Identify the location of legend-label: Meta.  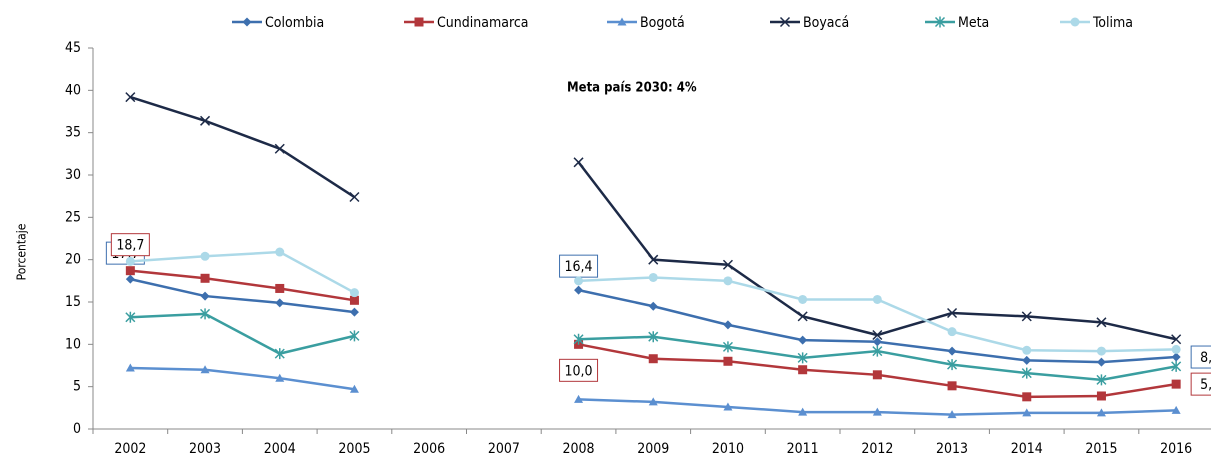
(973, 23).